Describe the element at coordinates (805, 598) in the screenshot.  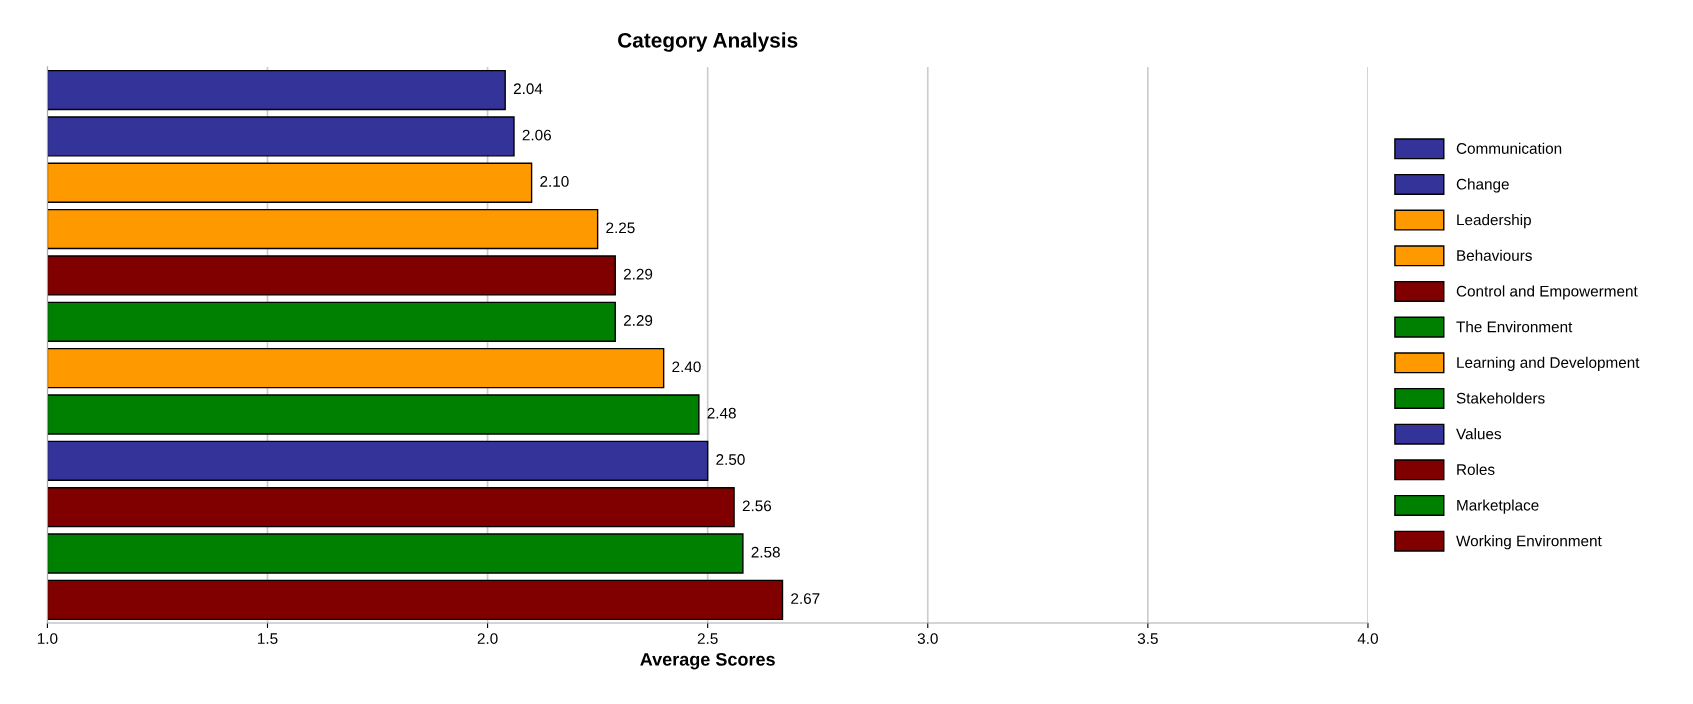
I see `data-label: 2.67` at that location.